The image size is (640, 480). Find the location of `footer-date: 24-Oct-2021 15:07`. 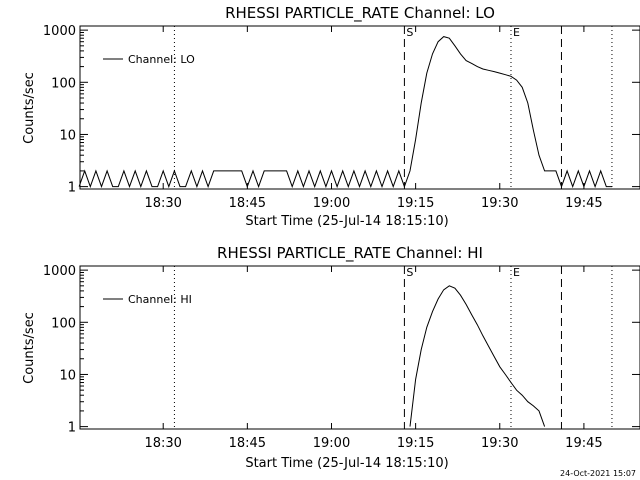

footer-date: 24-Oct-2021 15:07 is located at coordinates (598, 473).